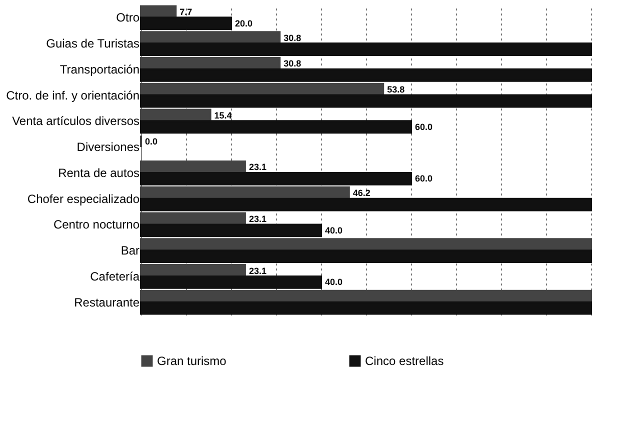 The width and height of the screenshot is (642, 435). What do you see at coordinates (115, 276) in the screenshot?
I see `y-tick-label: Cafetería` at bounding box center [115, 276].